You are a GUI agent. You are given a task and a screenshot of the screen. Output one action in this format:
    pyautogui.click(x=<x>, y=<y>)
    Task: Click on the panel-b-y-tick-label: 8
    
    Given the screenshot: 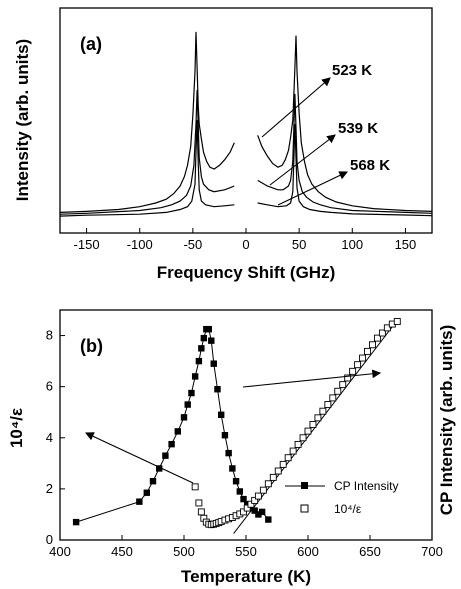 What is the action you would take?
    pyautogui.click(x=49, y=335)
    